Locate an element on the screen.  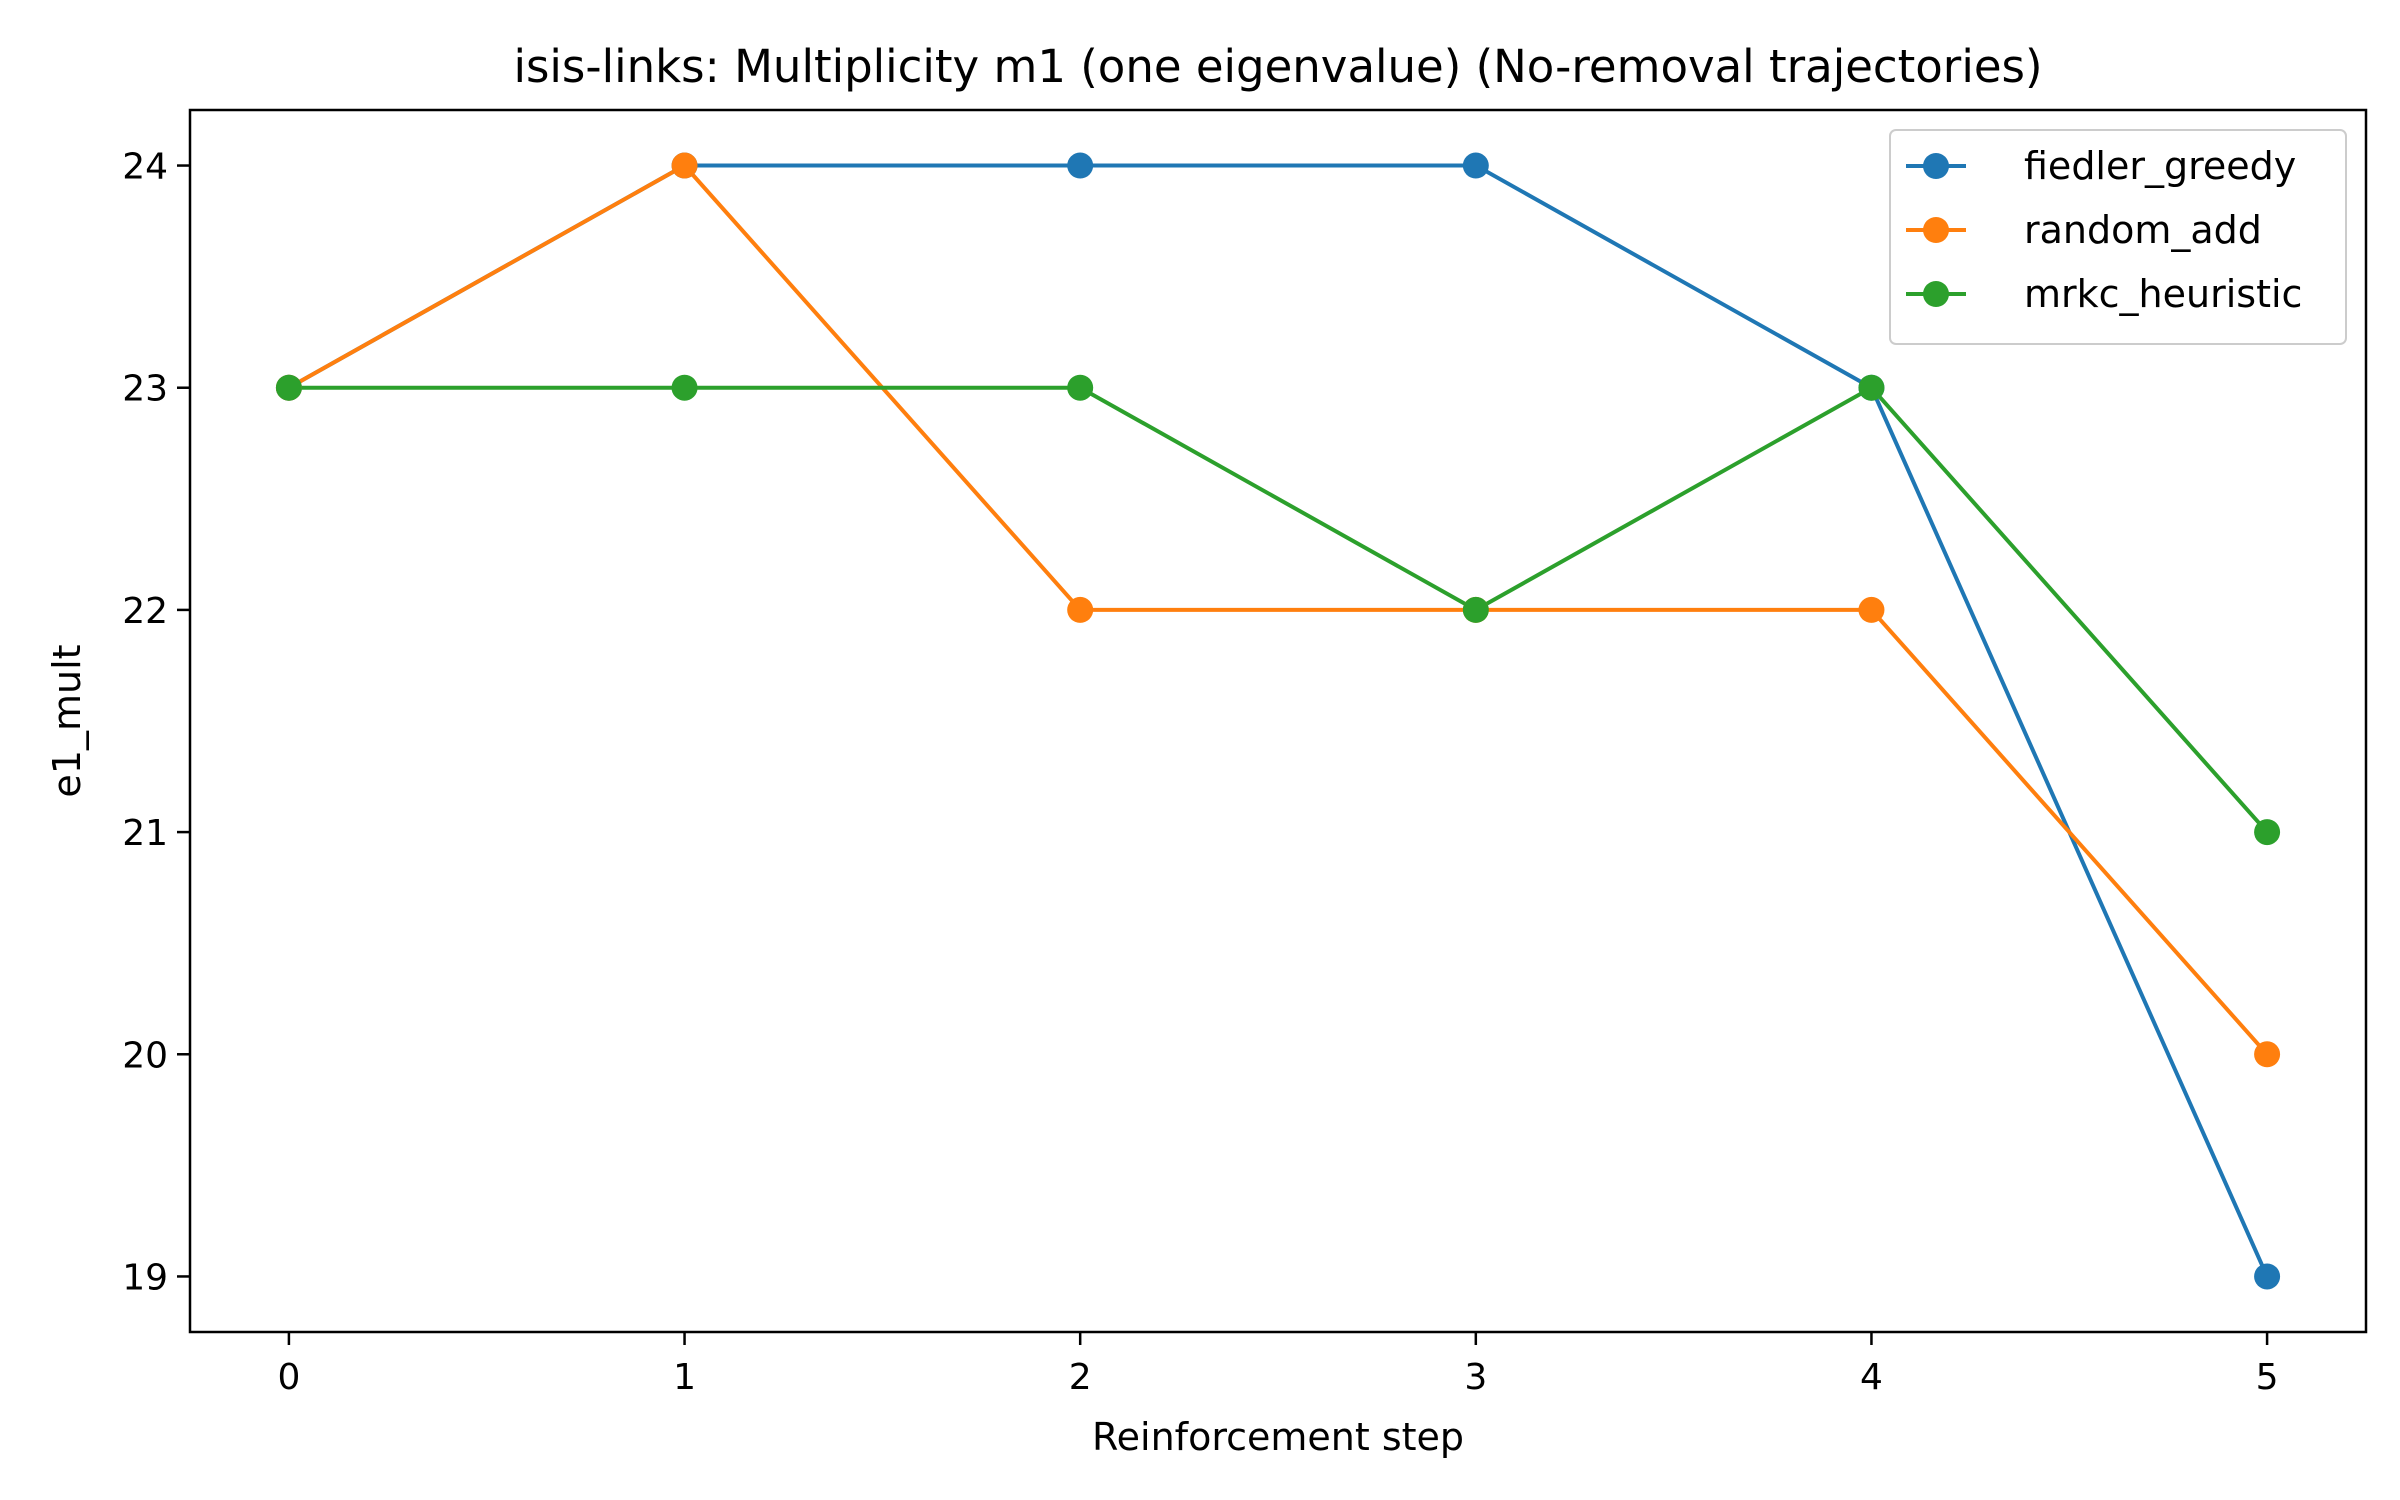
legend-label-mrkc_heuristic: mrkc_heuristic is located at coordinates (2163, 294).